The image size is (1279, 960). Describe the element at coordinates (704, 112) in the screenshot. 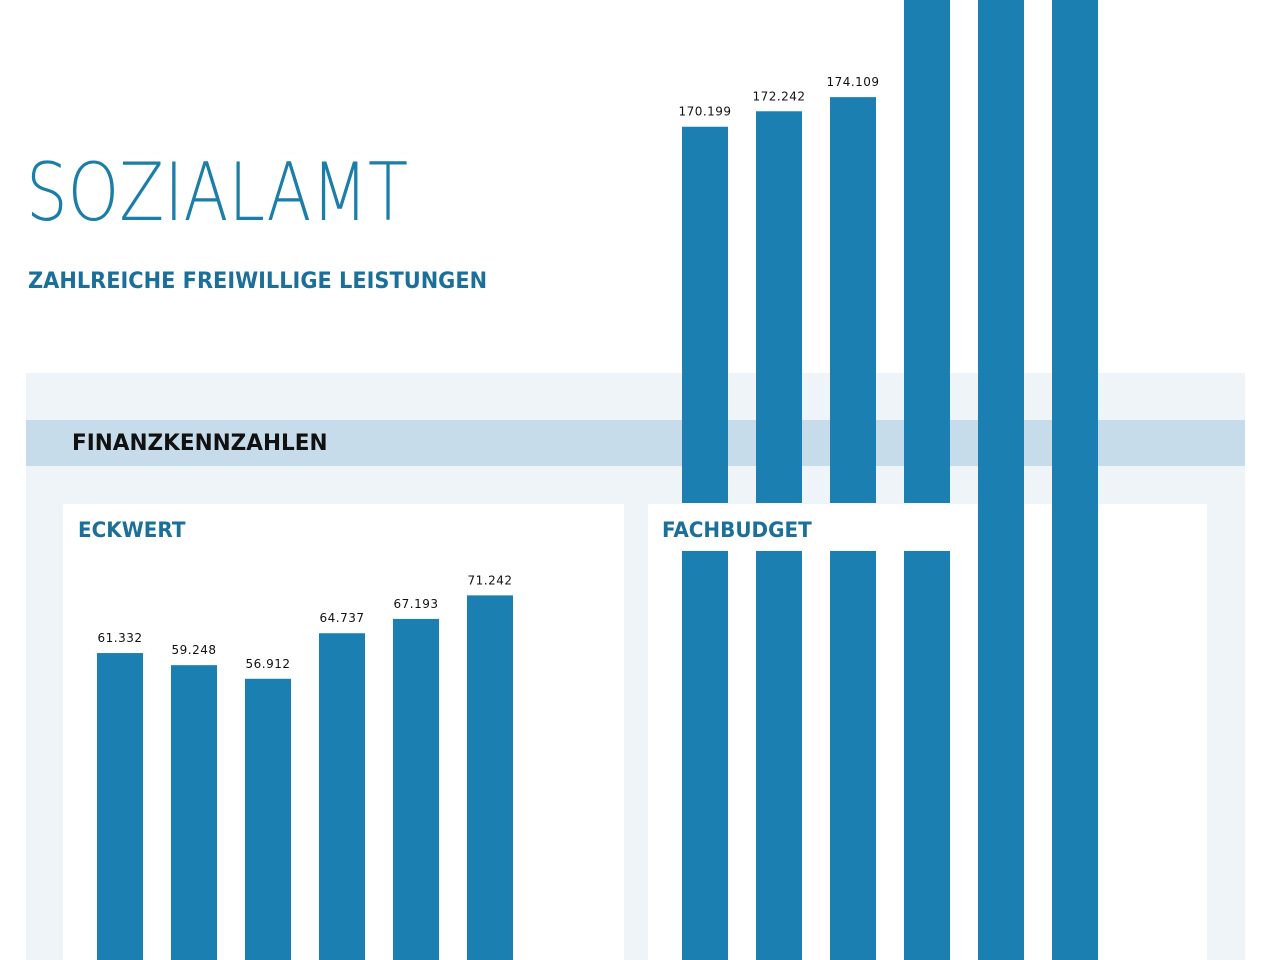

I see `fachbudget-bar-label-1: 170.199` at that location.